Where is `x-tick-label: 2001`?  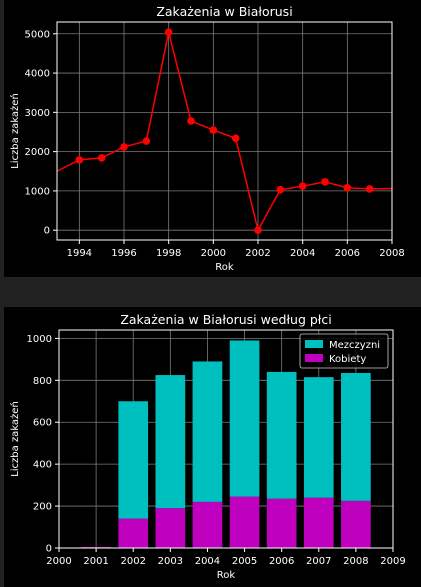
x-tick-label: 2001 is located at coordinates (95, 561).